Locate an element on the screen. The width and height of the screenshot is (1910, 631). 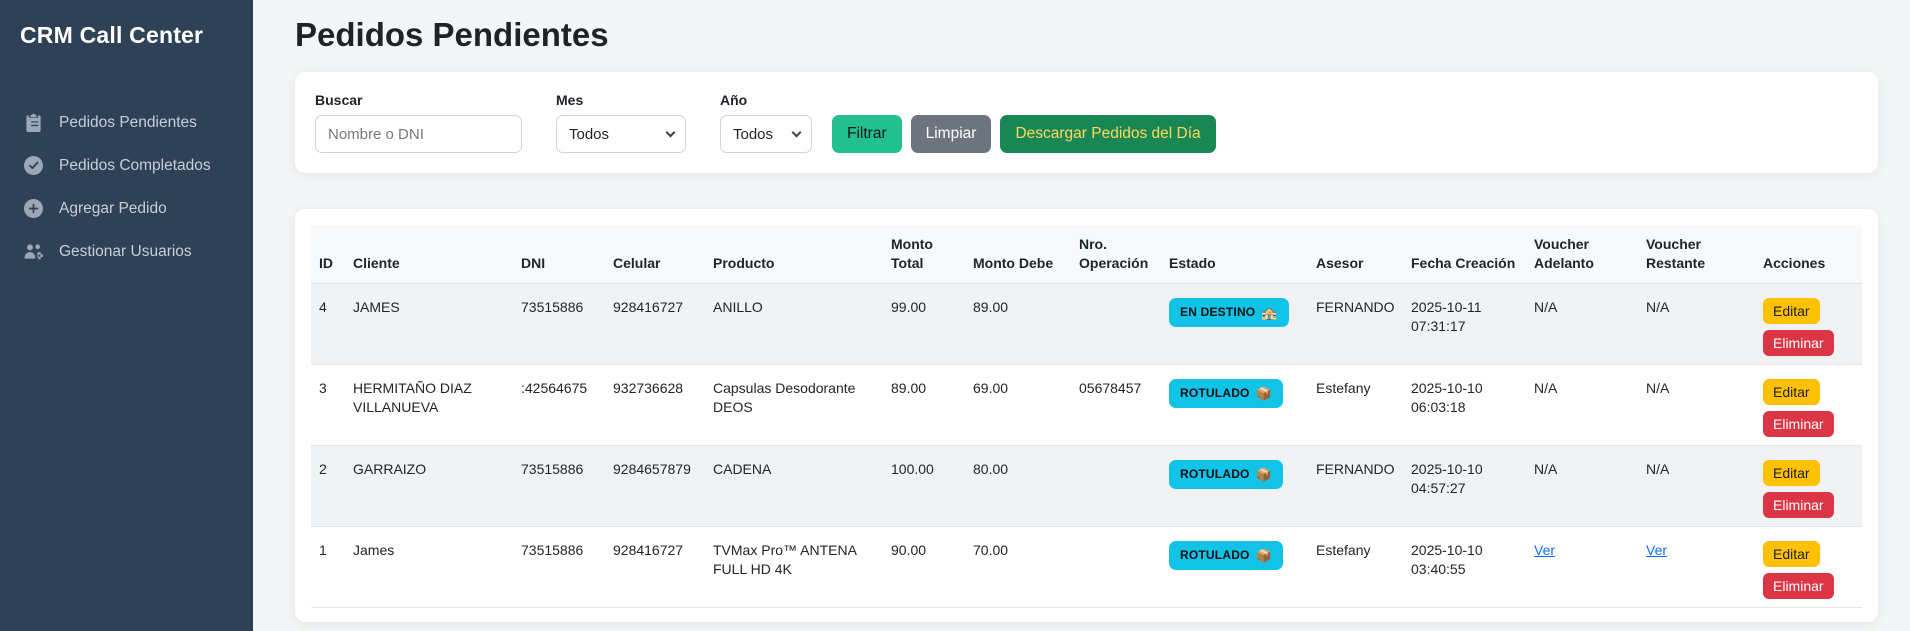
producto-cell: ANILLO is located at coordinates (794, 324).